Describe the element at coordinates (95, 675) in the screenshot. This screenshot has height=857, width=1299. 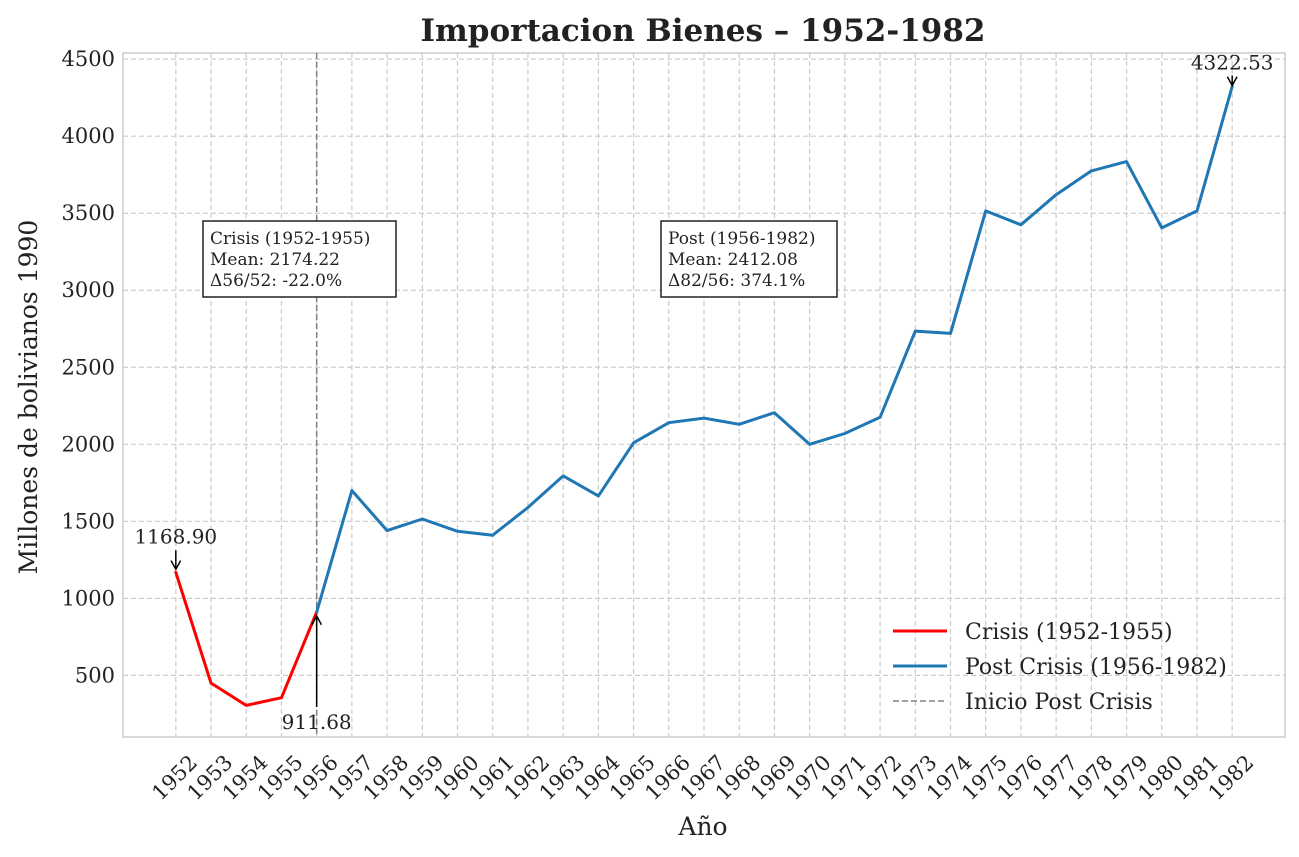
I see `y-tick-label: 500` at that location.